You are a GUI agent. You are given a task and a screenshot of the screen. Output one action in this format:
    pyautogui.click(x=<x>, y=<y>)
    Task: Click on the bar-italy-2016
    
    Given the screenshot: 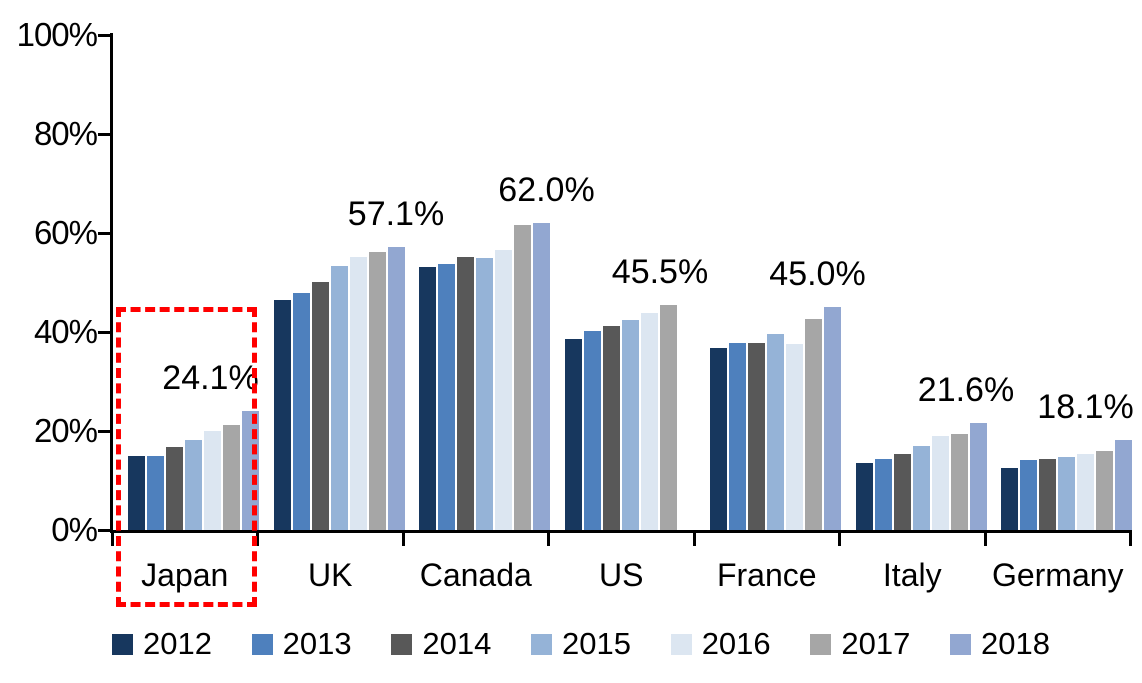 What is the action you would take?
    pyautogui.click(x=940, y=482)
    